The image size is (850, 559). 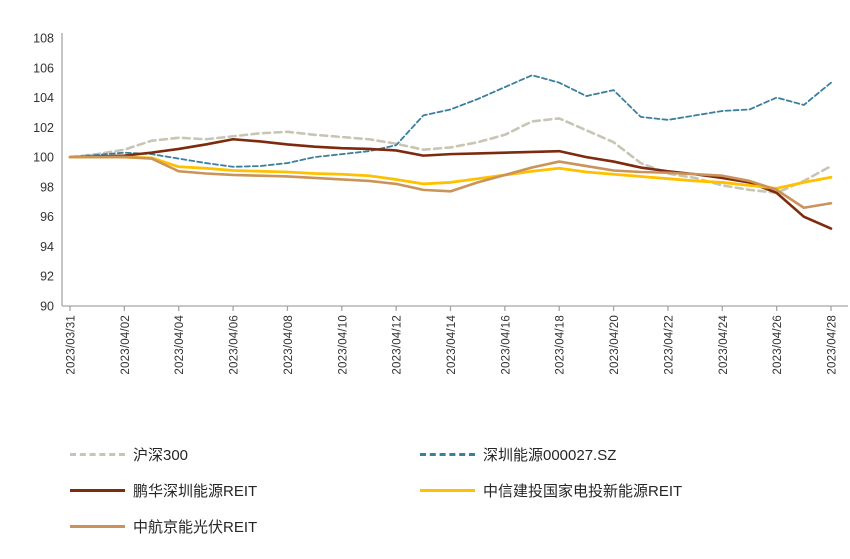 I want to click on x-tick-label: 2023/04/06, so click(x=235, y=345).